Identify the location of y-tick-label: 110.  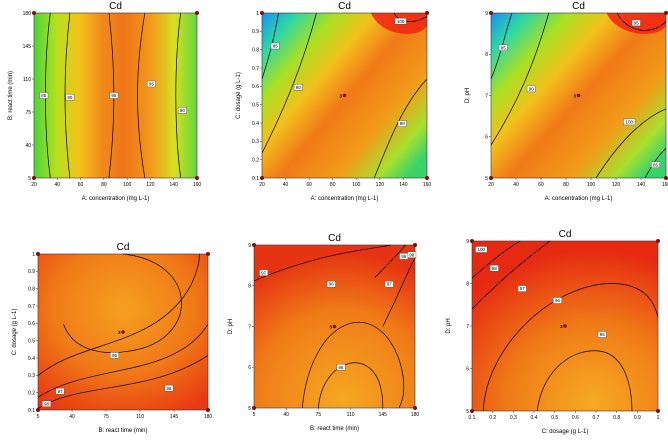
(27, 80).